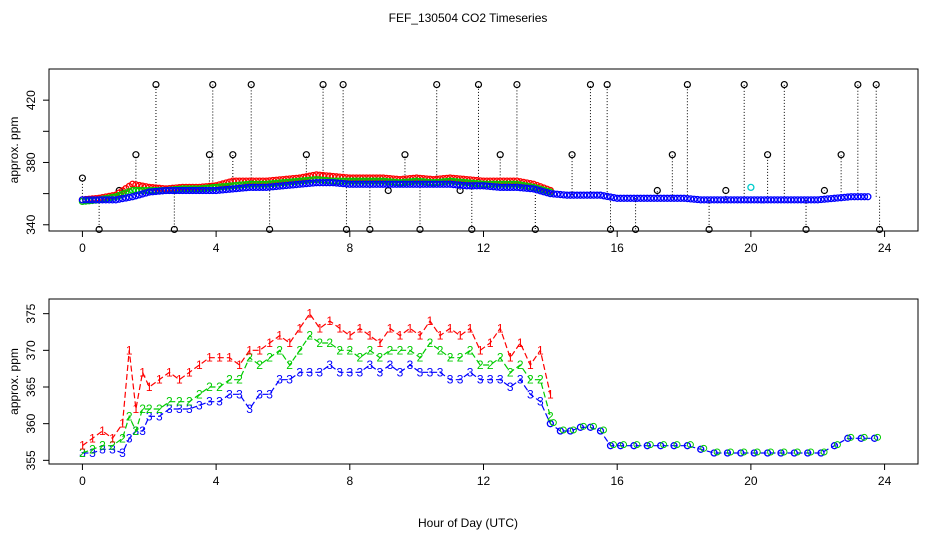 This screenshot has height=545, width=936. Describe the element at coordinates (484, 248) in the screenshot. I see `x-tick-label: 12` at that location.